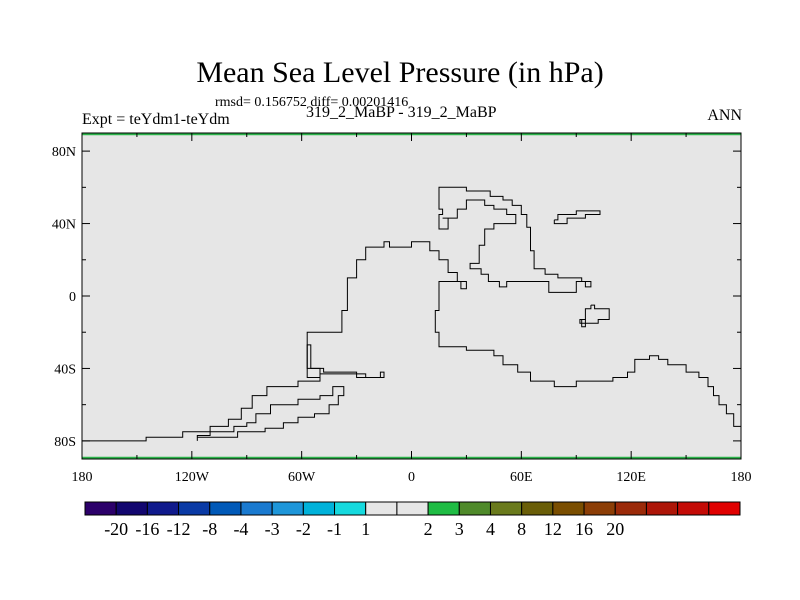  I want to click on coastline-north-continent, so click(515, 239).